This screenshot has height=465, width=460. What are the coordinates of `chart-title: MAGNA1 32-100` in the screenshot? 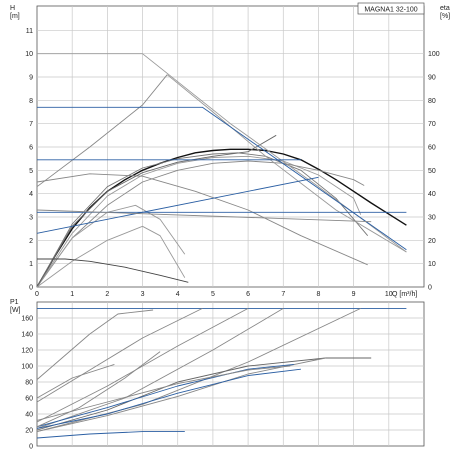 It's located at (390, 10).